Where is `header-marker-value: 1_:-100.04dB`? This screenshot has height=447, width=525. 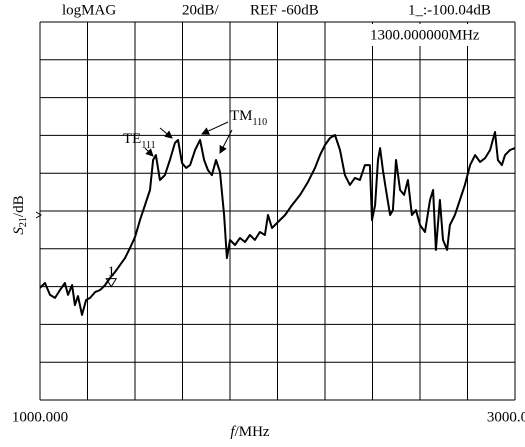
header-marker-value: 1_:-100.04dB is located at coordinates (449, 10).